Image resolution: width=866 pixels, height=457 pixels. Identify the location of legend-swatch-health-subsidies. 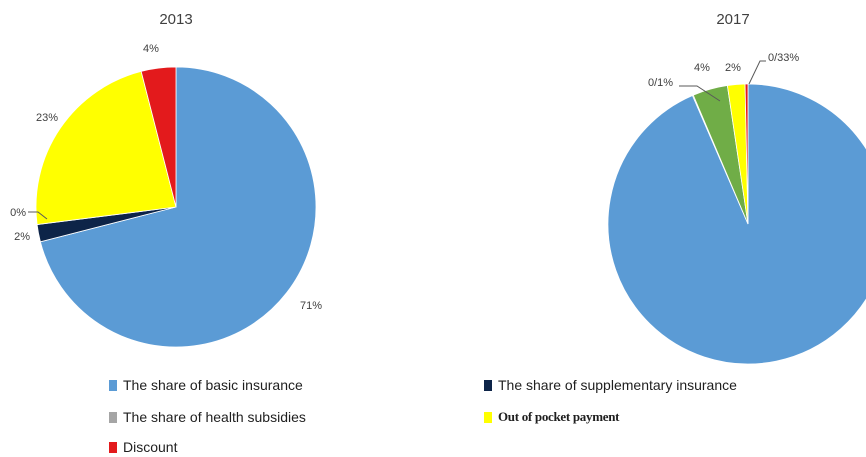
(113, 417).